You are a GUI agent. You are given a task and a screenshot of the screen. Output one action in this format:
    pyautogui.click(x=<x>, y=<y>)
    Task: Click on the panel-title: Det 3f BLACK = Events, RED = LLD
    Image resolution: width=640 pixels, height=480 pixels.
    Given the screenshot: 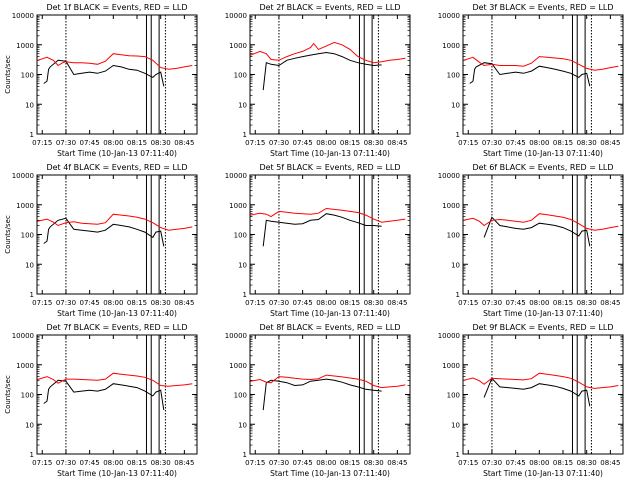 What is the action you would take?
    pyautogui.click(x=542, y=7)
    